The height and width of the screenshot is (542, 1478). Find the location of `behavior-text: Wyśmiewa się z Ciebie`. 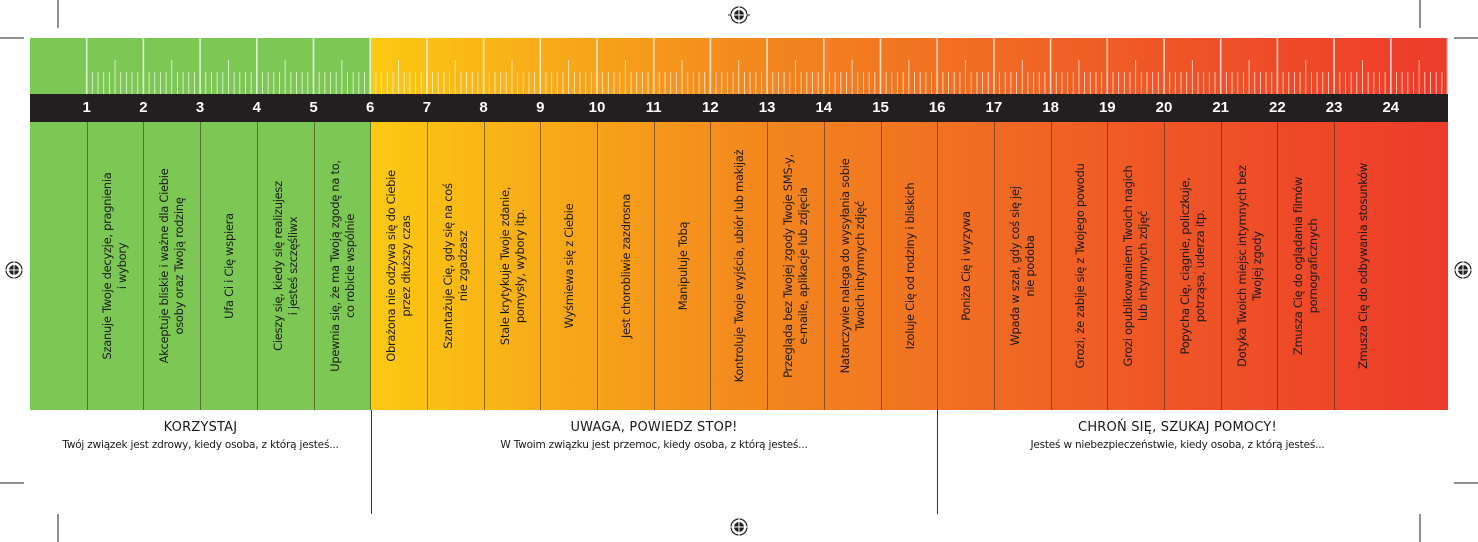

behavior-text: Wyśmiewa się z Ciebie is located at coordinates (569, 266).